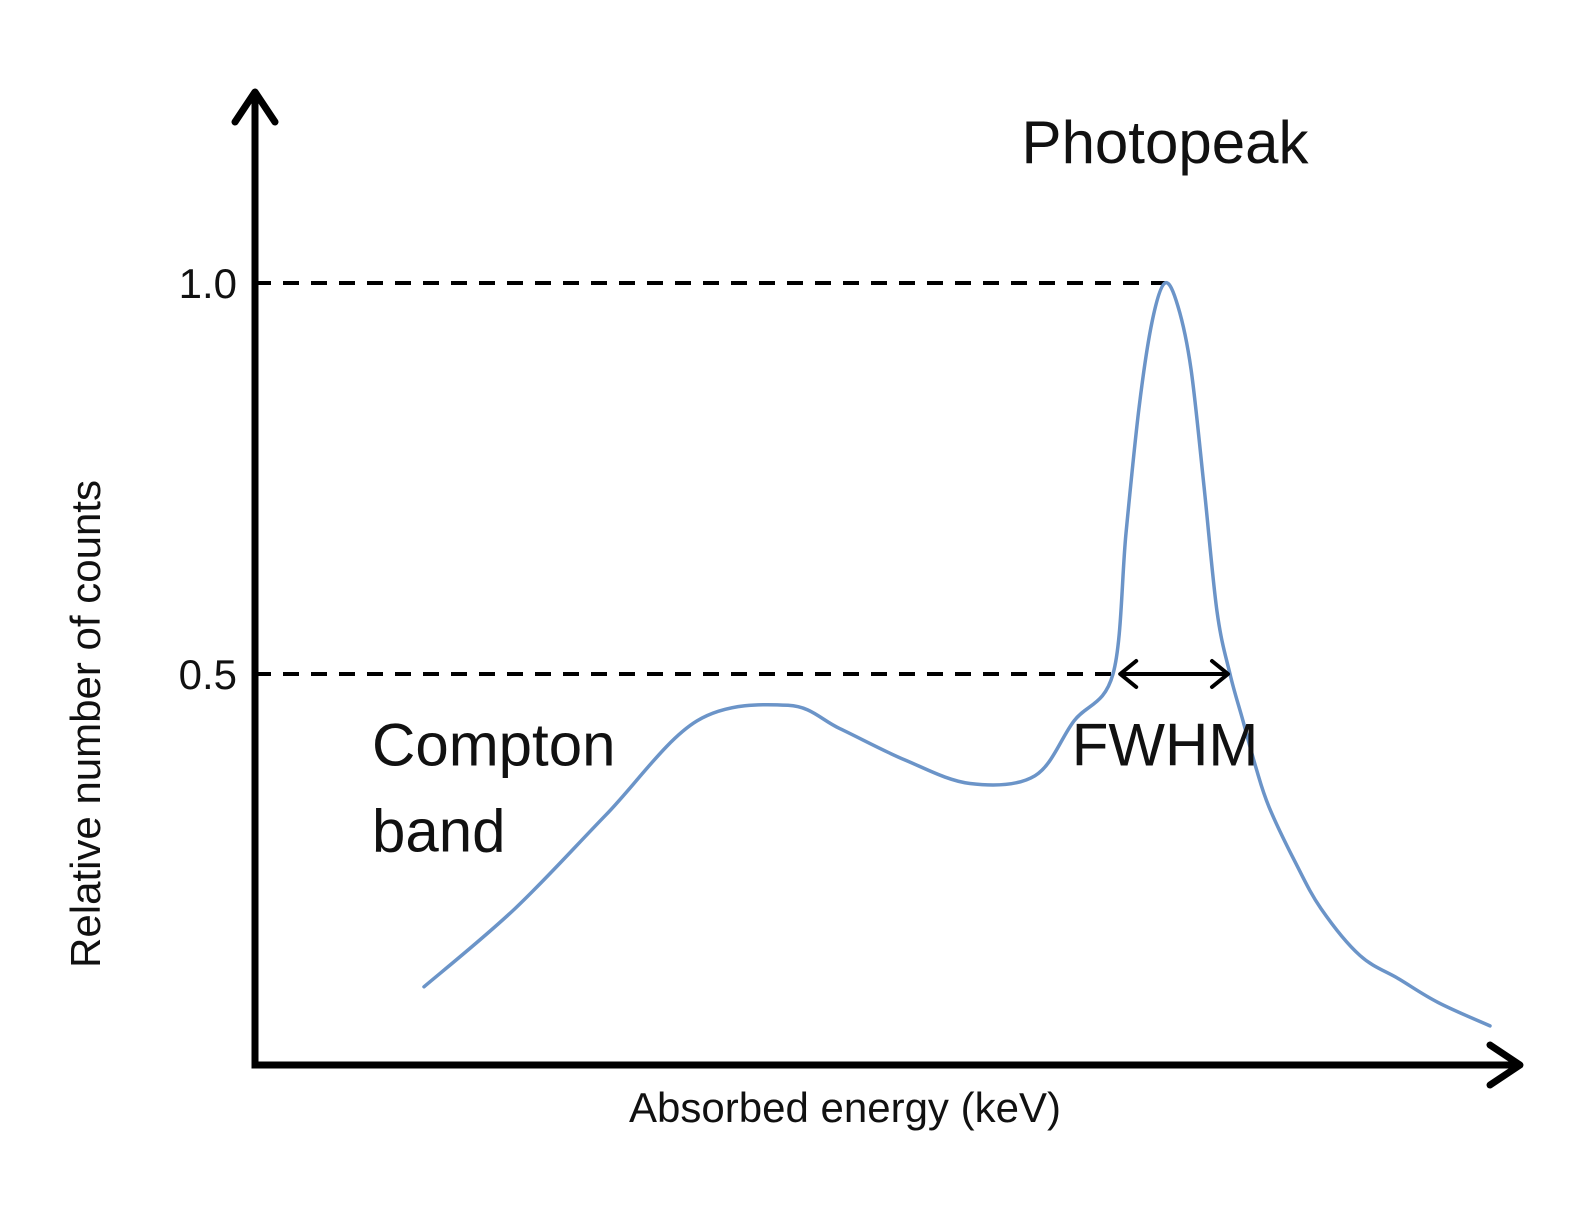 Image resolution: width=1592 pixels, height=1208 pixels. What do you see at coordinates (1165, 744) in the screenshot?
I see `annotation-fwhm: FWHM` at bounding box center [1165, 744].